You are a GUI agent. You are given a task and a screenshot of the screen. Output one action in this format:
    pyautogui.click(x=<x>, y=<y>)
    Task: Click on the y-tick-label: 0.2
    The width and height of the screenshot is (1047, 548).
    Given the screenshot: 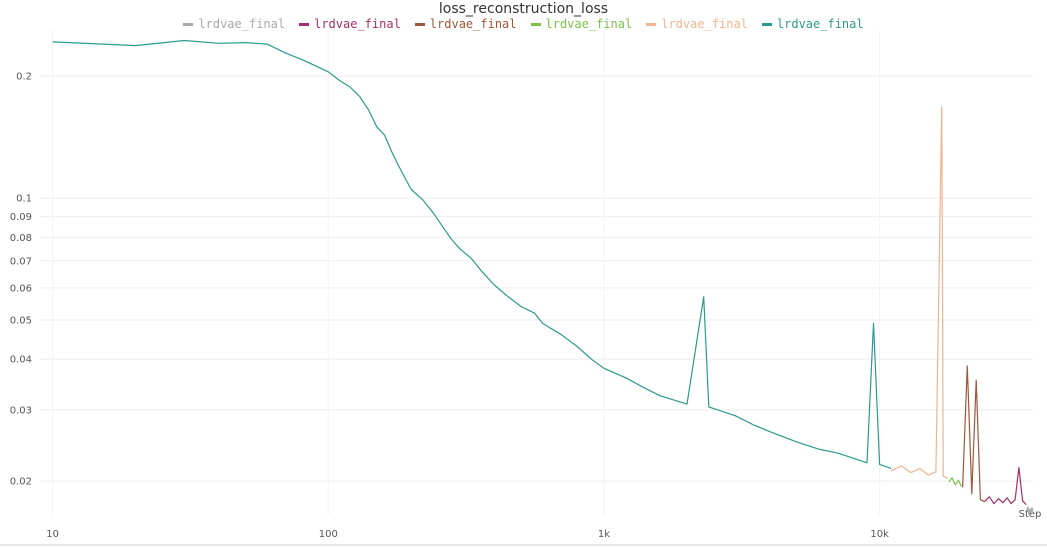 What is the action you would take?
    pyautogui.click(x=24, y=77)
    